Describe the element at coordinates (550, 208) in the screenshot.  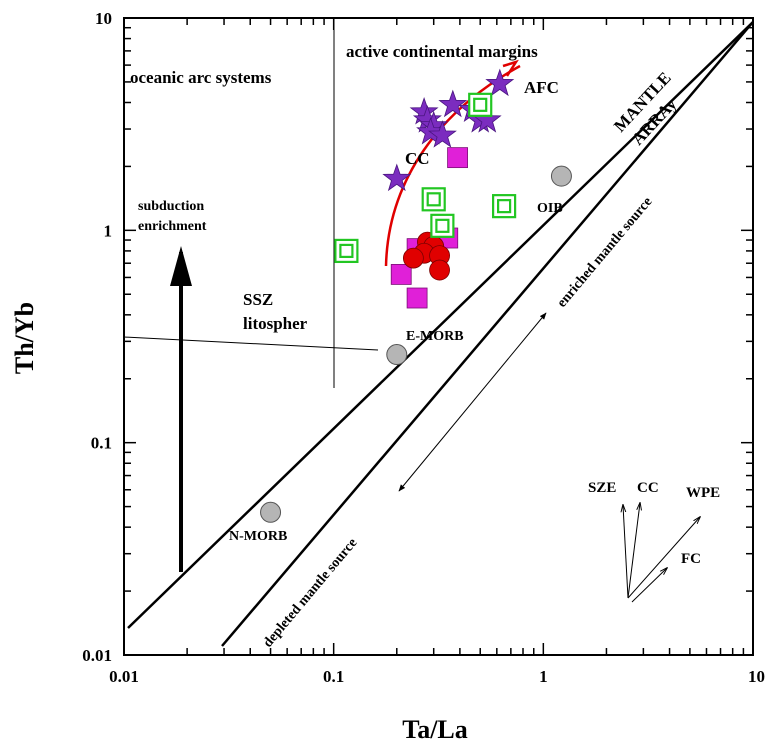
I see `oib-label: OIB` at that location.